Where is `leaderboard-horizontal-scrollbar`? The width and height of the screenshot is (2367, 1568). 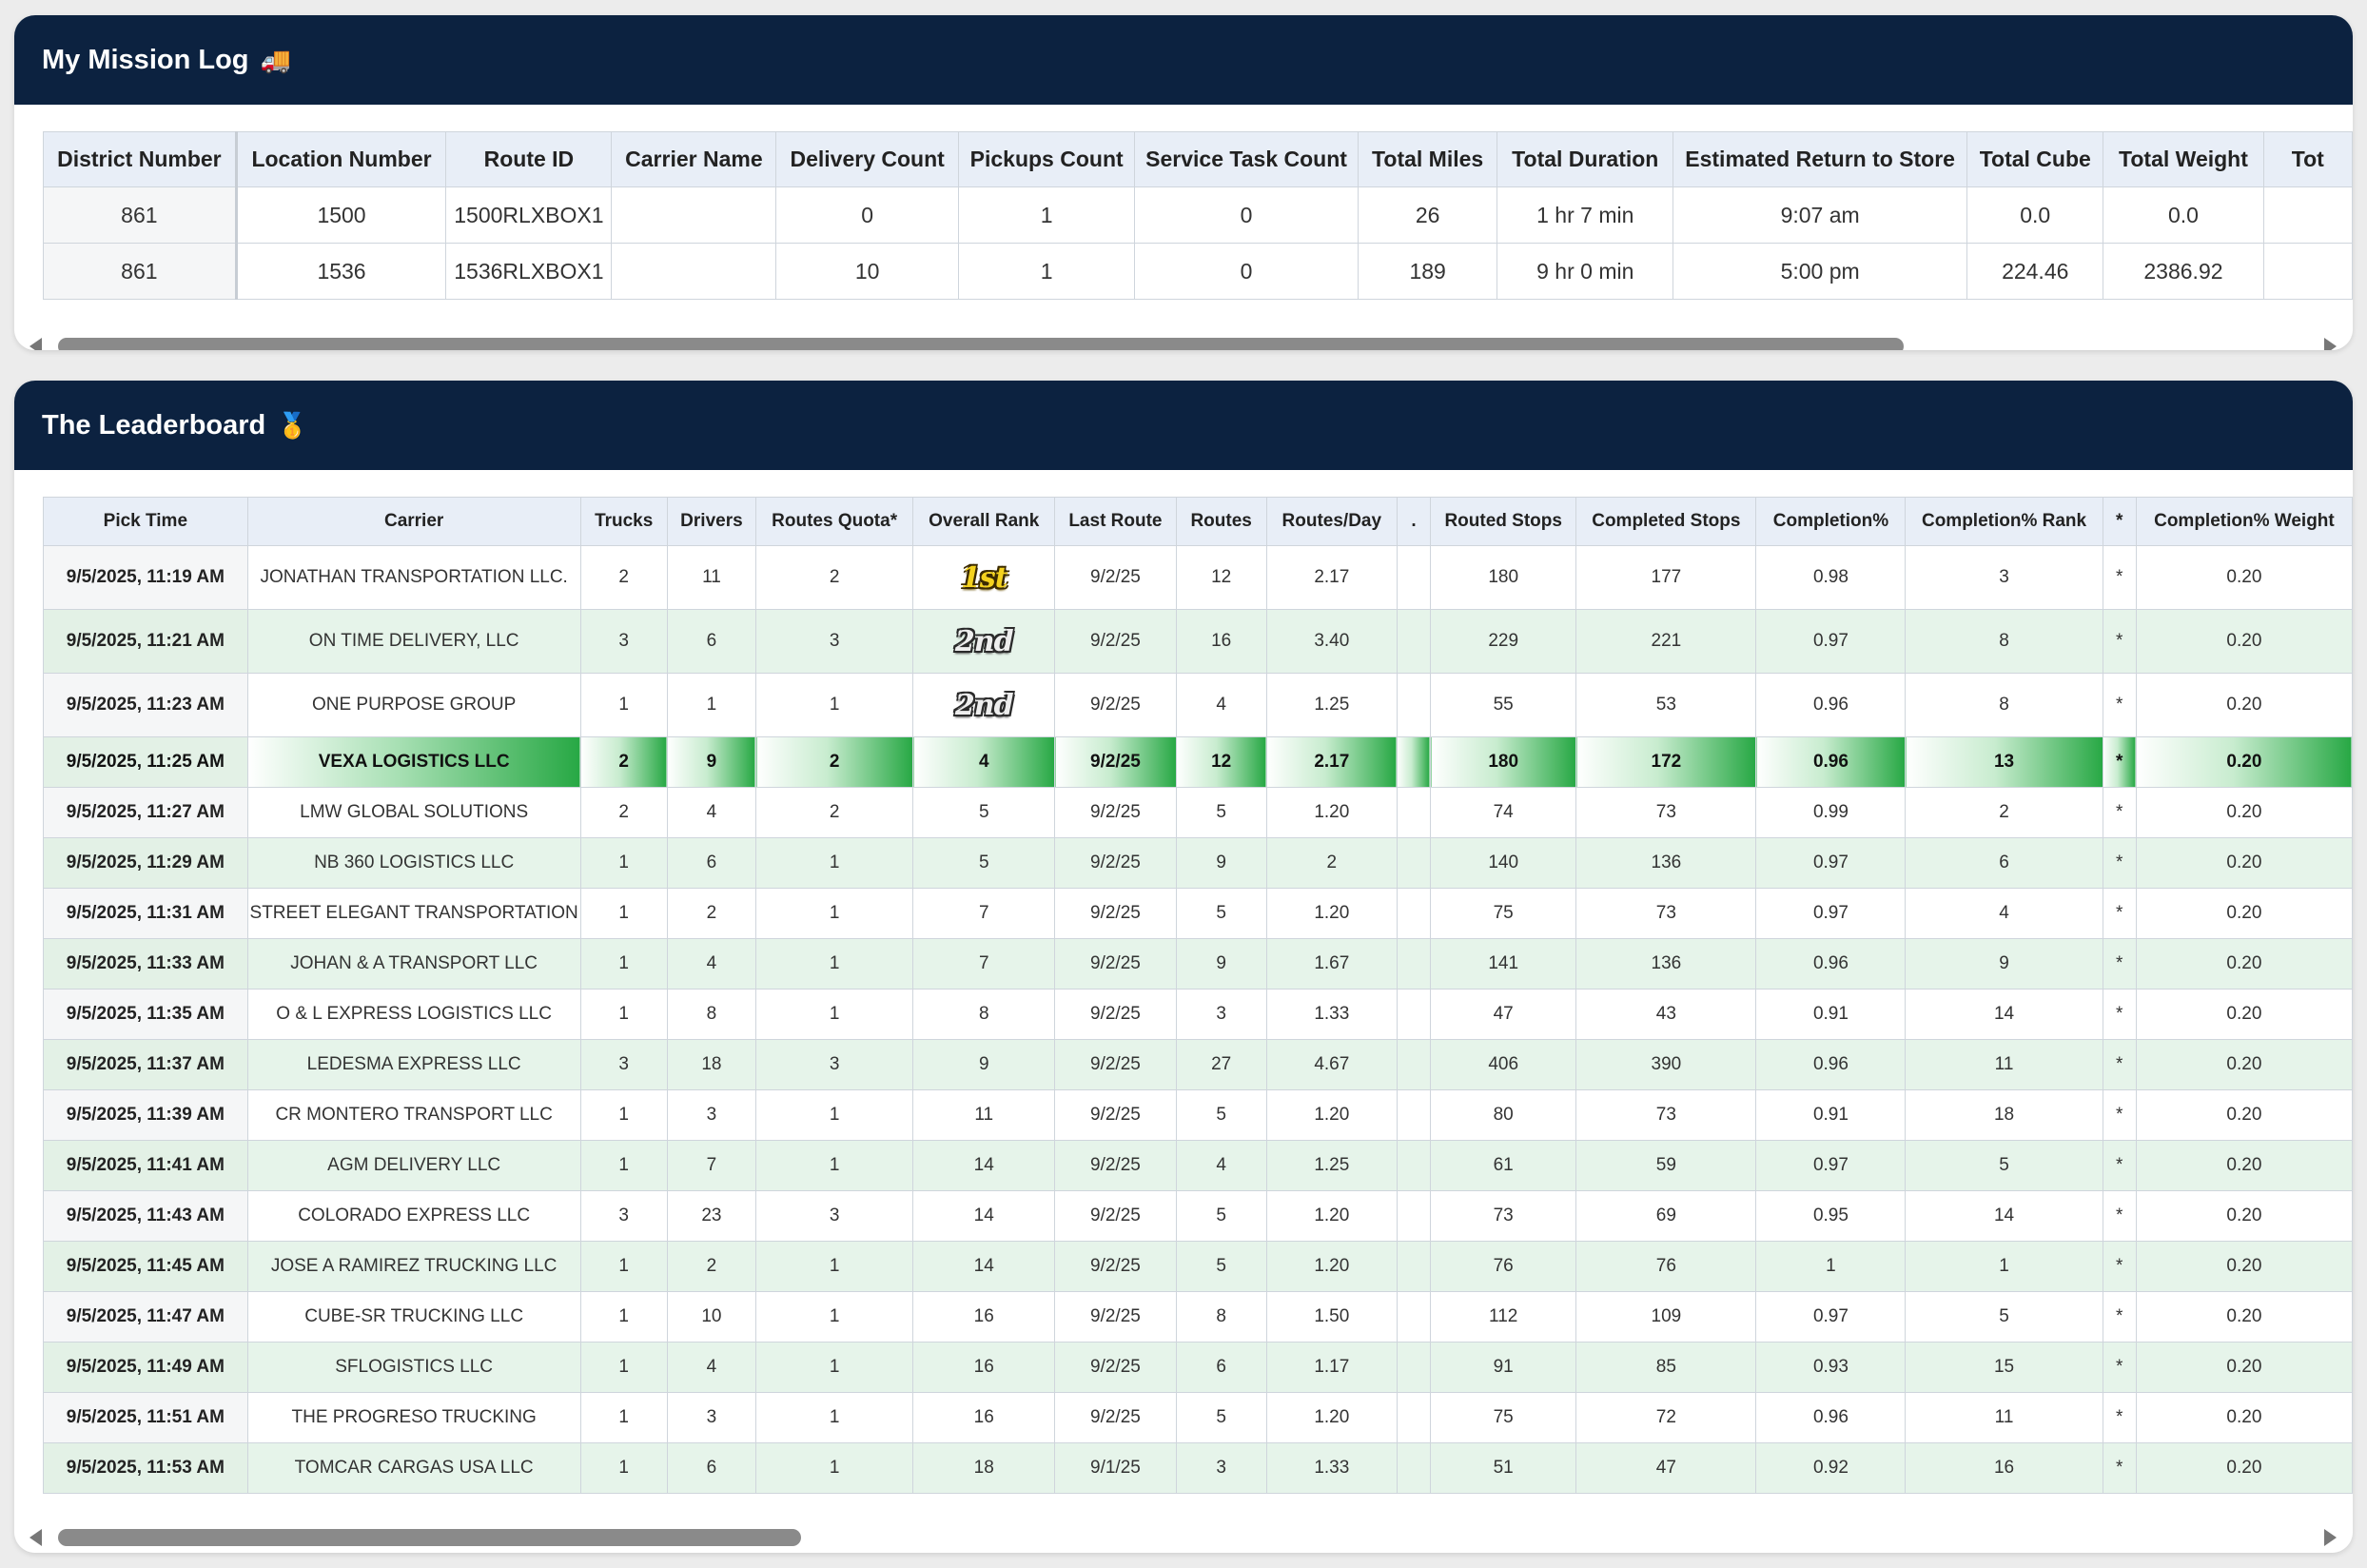 leaderboard-horizontal-scrollbar is located at coordinates (1183, 1536).